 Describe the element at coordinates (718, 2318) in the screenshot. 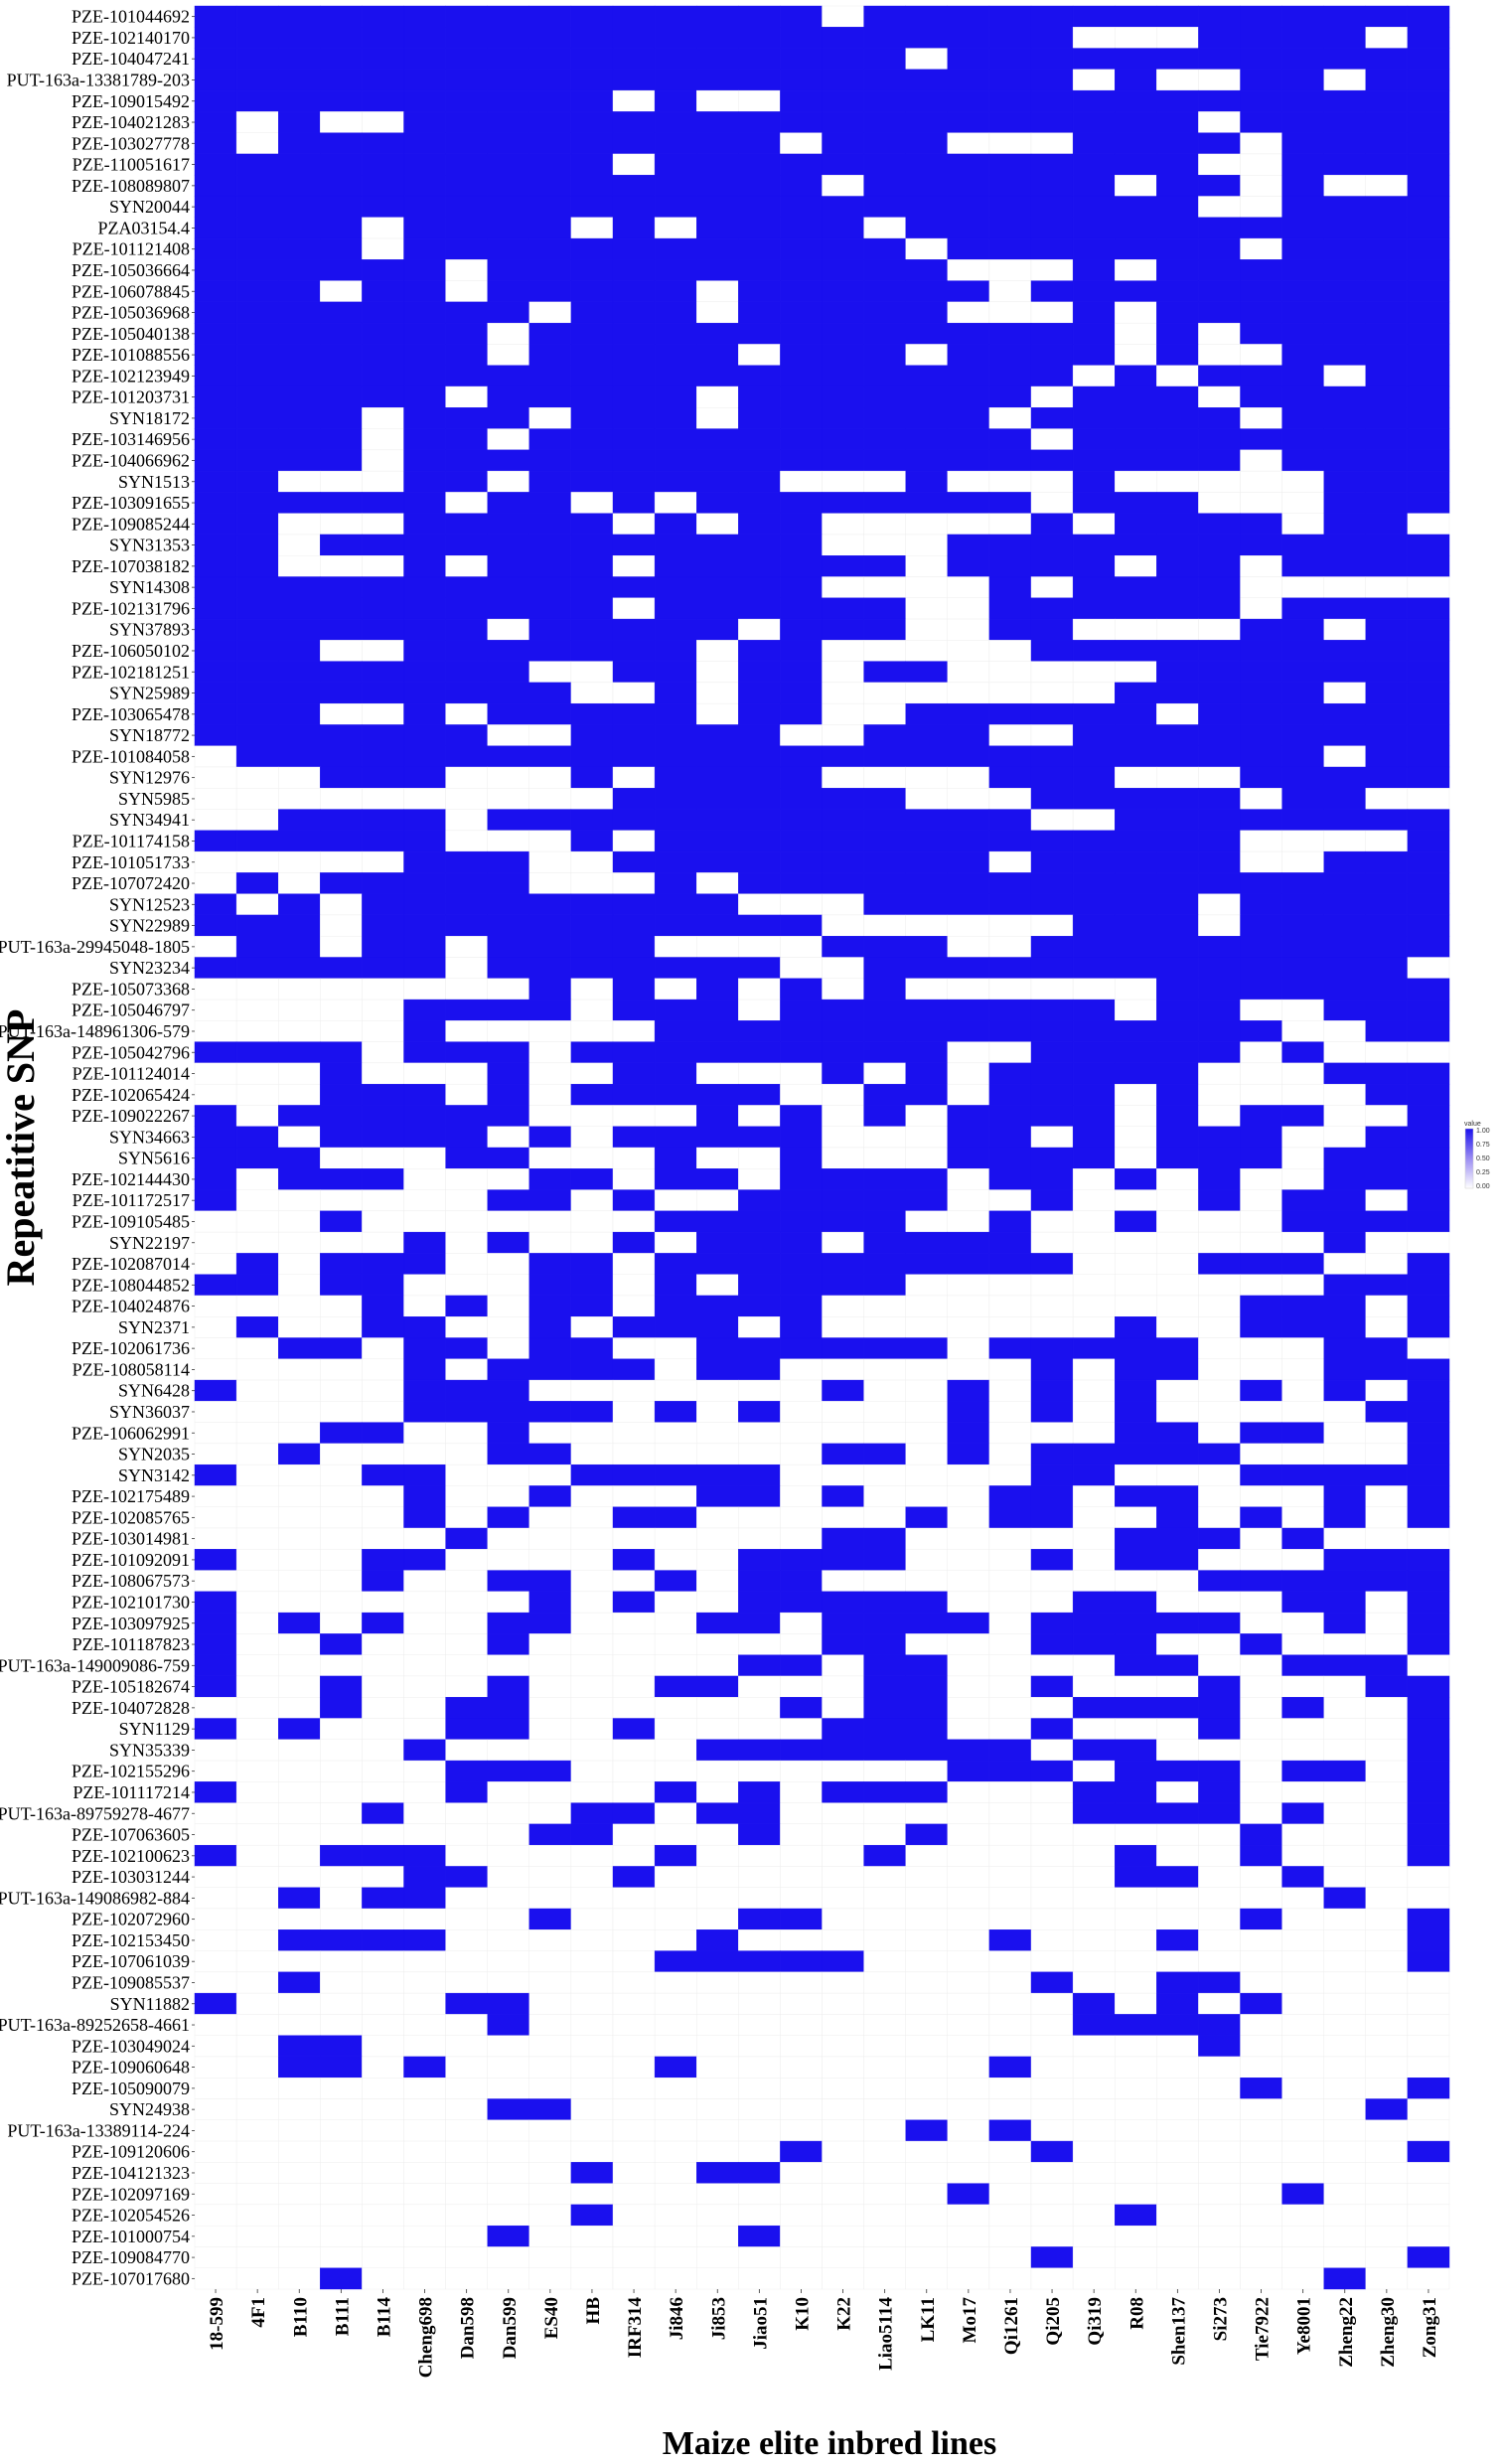

I see `column-label: Ji853` at that location.